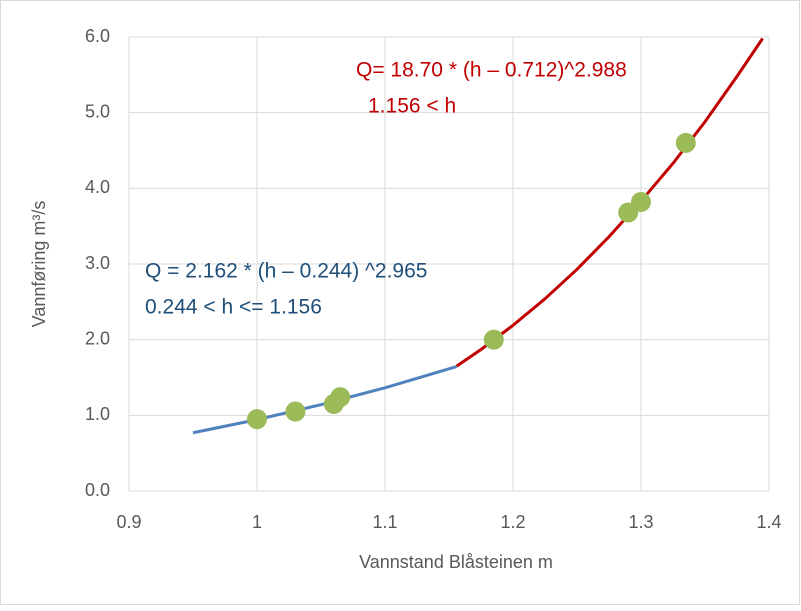 The image size is (801, 611). I want to click on annotation: Q = 2.162 * (h – 0.244) ^2.965, so click(286, 271).